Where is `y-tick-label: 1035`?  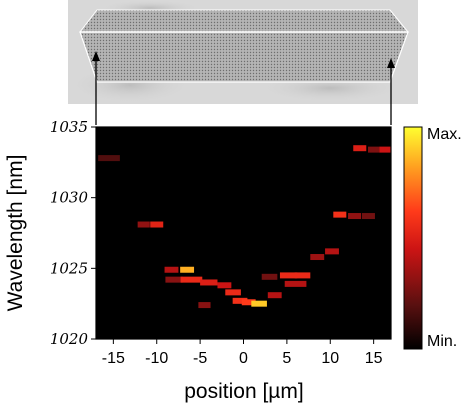 y-tick-label: 1035 is located at coordinates (69, 127).